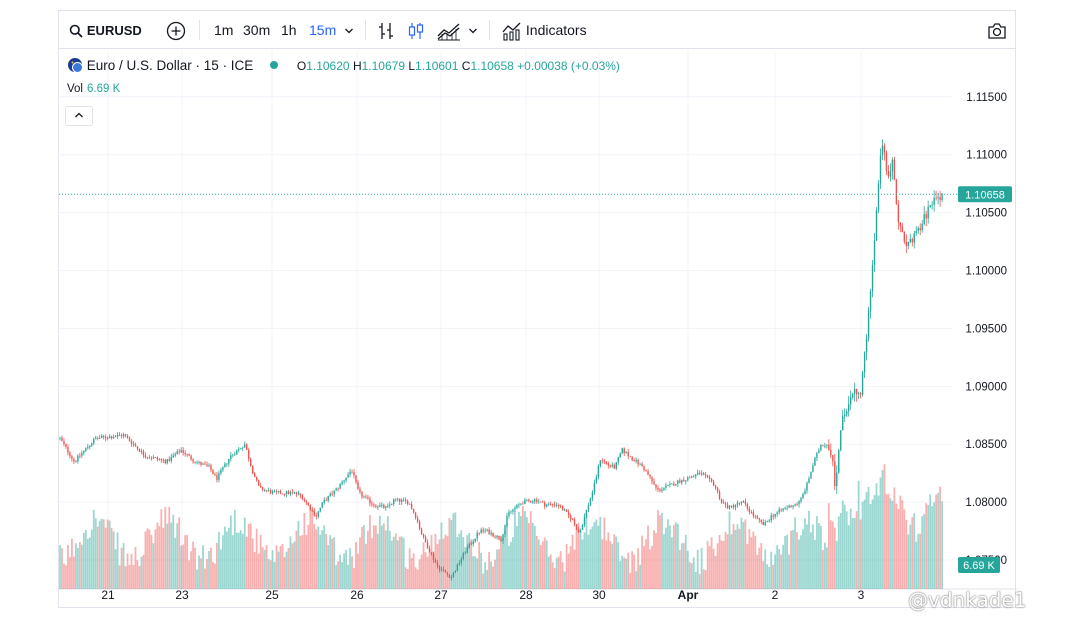 The width and height of the screenshot is (1069, 638). Describe the element at coordinates (386, 30) in the screenshot. I see `bar-style-button` at that location.